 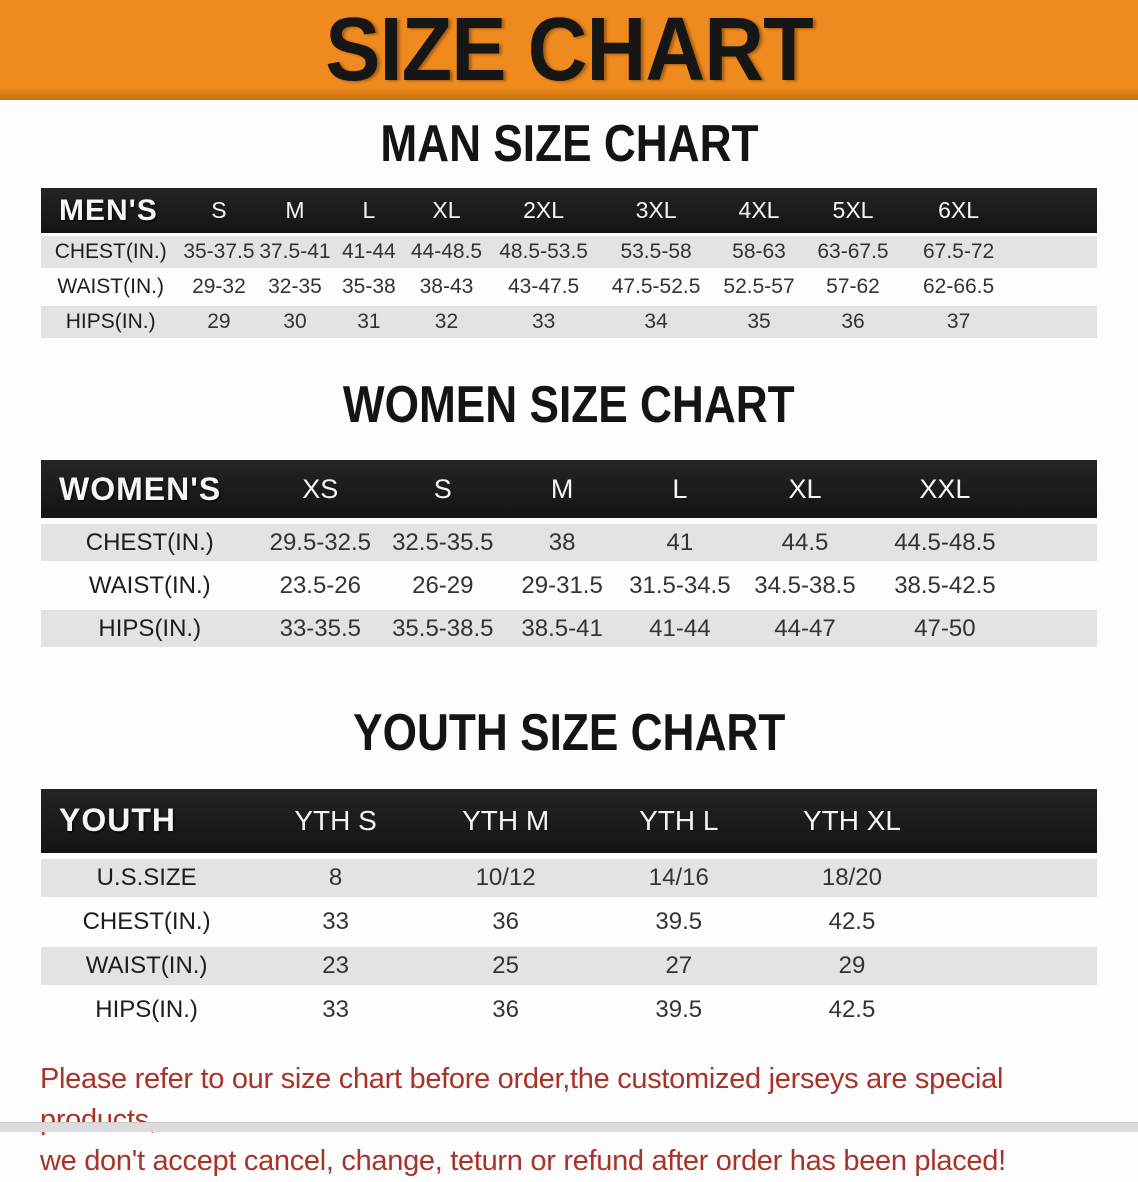 I want to click on men-section-heading-text: MAN SIZE CHART, so click(x=569, y=144).